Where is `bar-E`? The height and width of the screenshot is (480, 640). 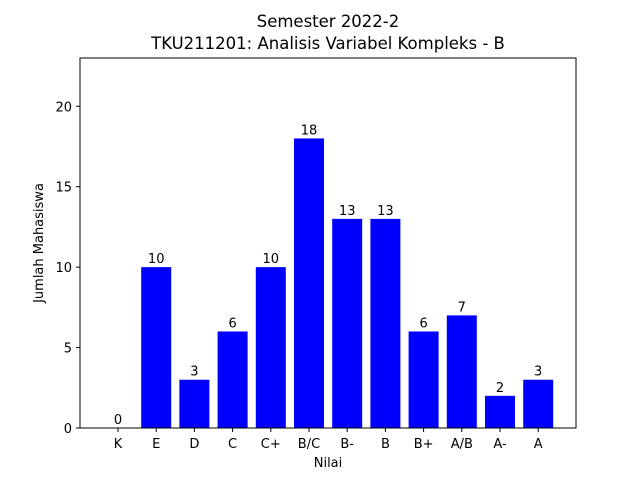
bar-E is located at coordinates (156, 347).